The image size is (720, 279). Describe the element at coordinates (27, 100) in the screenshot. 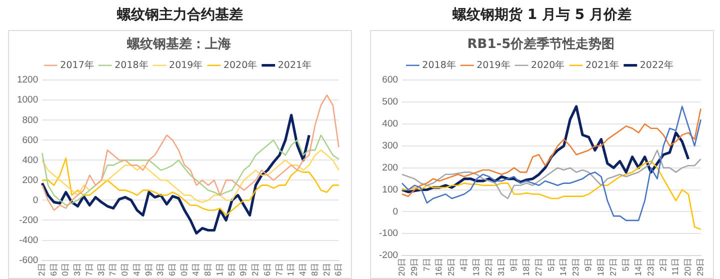

I see `y-tick-label: 1000` at that location.